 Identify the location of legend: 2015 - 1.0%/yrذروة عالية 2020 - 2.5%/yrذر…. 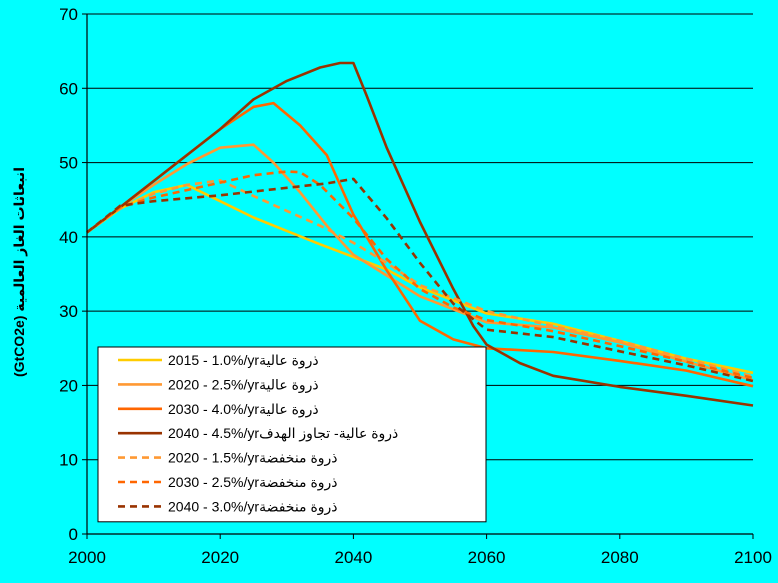
(292, 434).